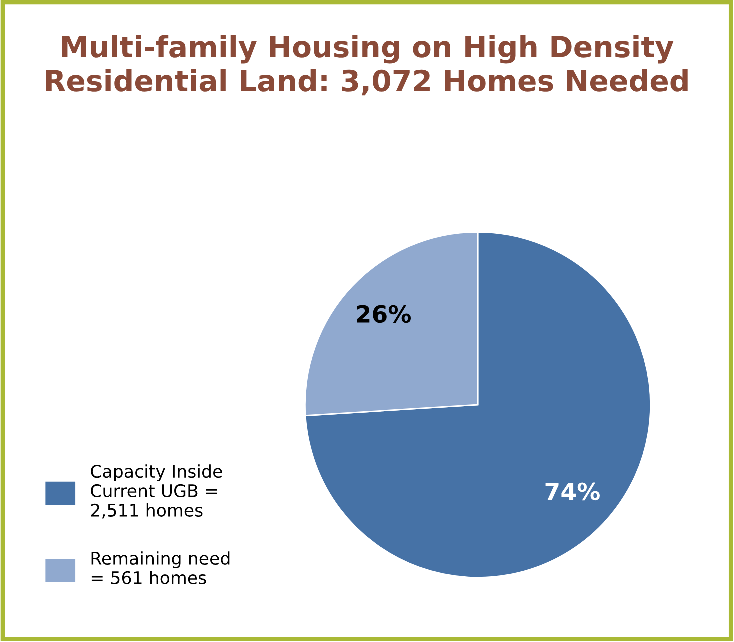  Describe the element at coordinates (573, 491) in the screenshot. I see `data-label: 74%` at that location.